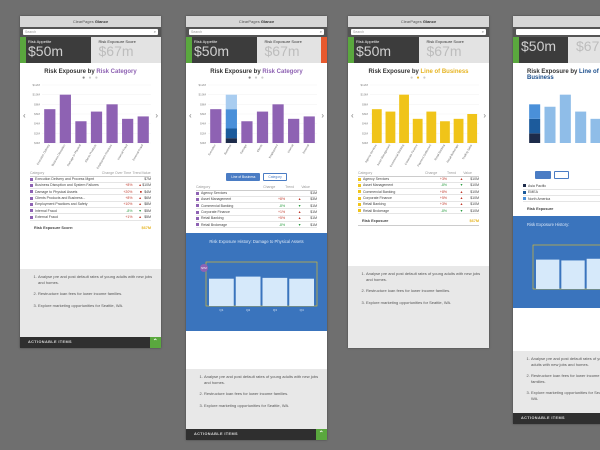 The width and height of the screenshot is (600, 450). I want to click on table-header: Trend, so click(137, 174).